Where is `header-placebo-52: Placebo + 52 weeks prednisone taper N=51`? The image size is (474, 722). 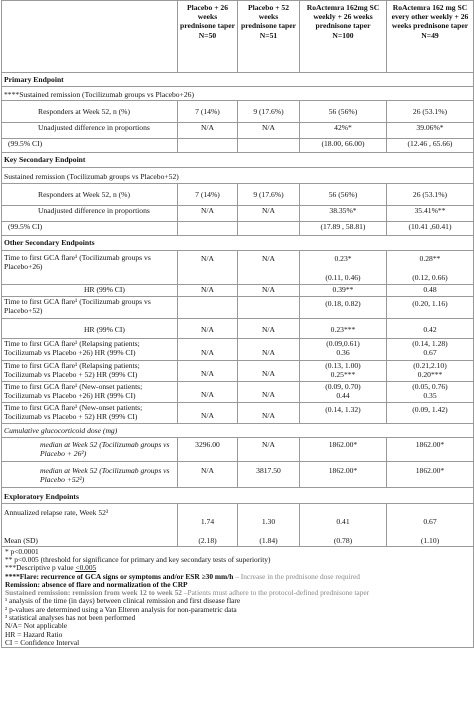
header-placebo-52: Placebo + 52 weeks prednisone taper N=51 is located at coordinates (268, 36).